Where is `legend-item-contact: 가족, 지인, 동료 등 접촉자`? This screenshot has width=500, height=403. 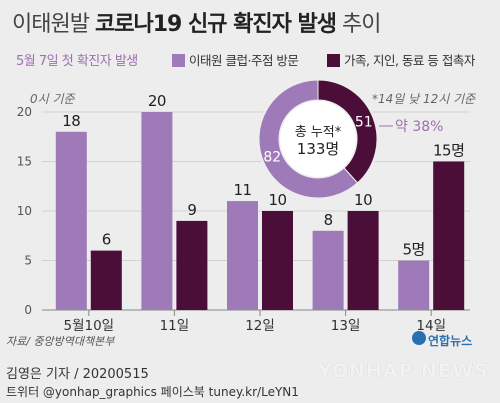 legend-item-contact: 가족, 지인, 동료 등 접촉자 is located at coordinates (401, 59).